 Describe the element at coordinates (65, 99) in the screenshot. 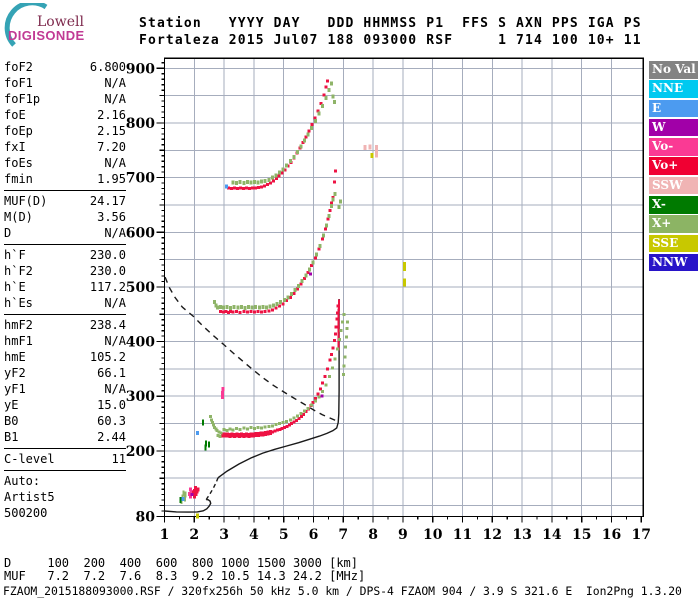

I see `param-row: foF1p N/A` at that location.